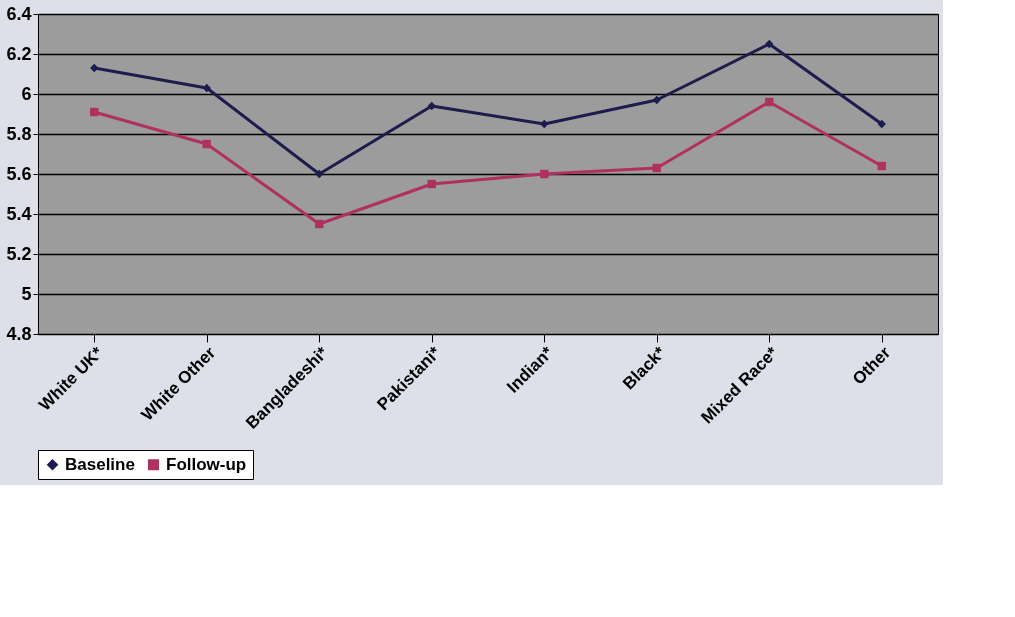  I want to click on y-tick-label: 5.8, so click(19, 133).